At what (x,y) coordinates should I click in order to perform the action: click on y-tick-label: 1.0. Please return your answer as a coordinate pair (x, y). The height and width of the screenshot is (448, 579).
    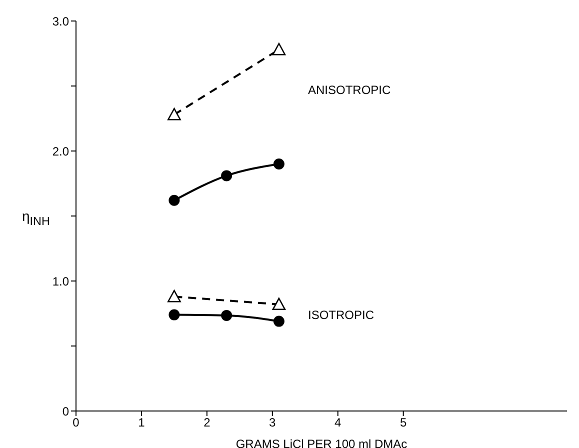
    Looking at the image, I should click on (61, 281).